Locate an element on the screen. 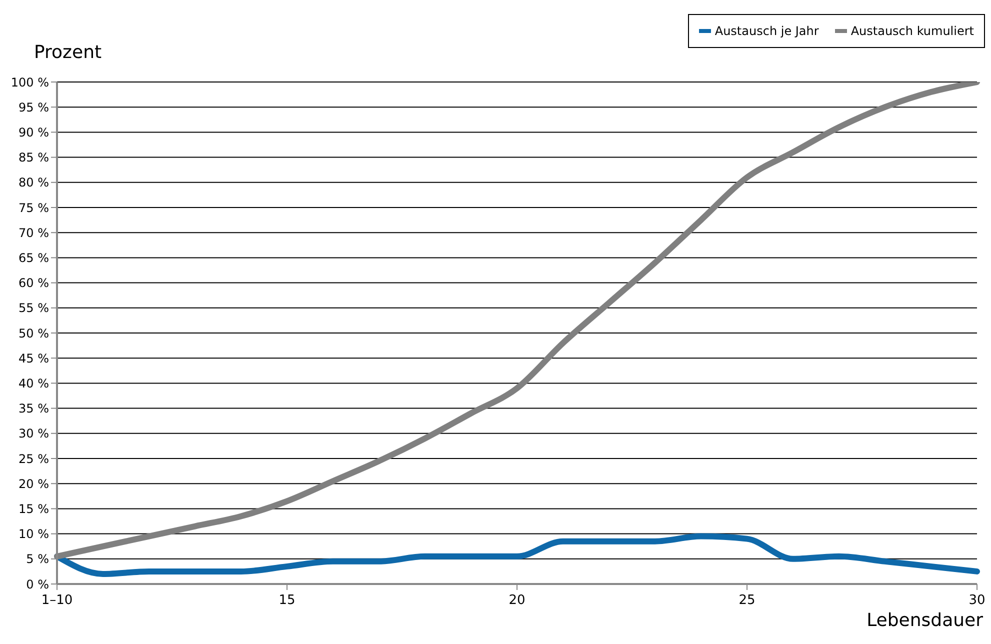 The width and height of the screenshot is (991, 644). y-tick-label: 70 % is located at coordinates (33, 233).